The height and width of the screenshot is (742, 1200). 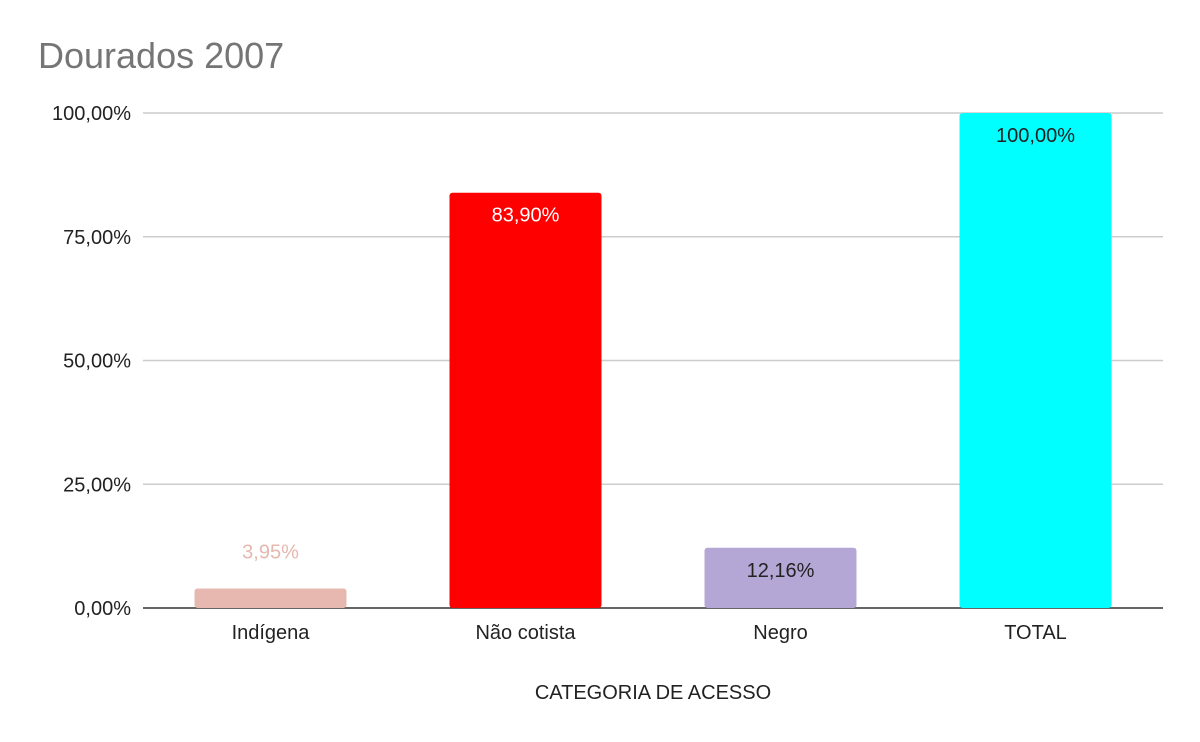 What do you see at coordinates (780, 633) in the screenshot?
I see `x-tick-label: Negro` at bounding box center [780, 633].